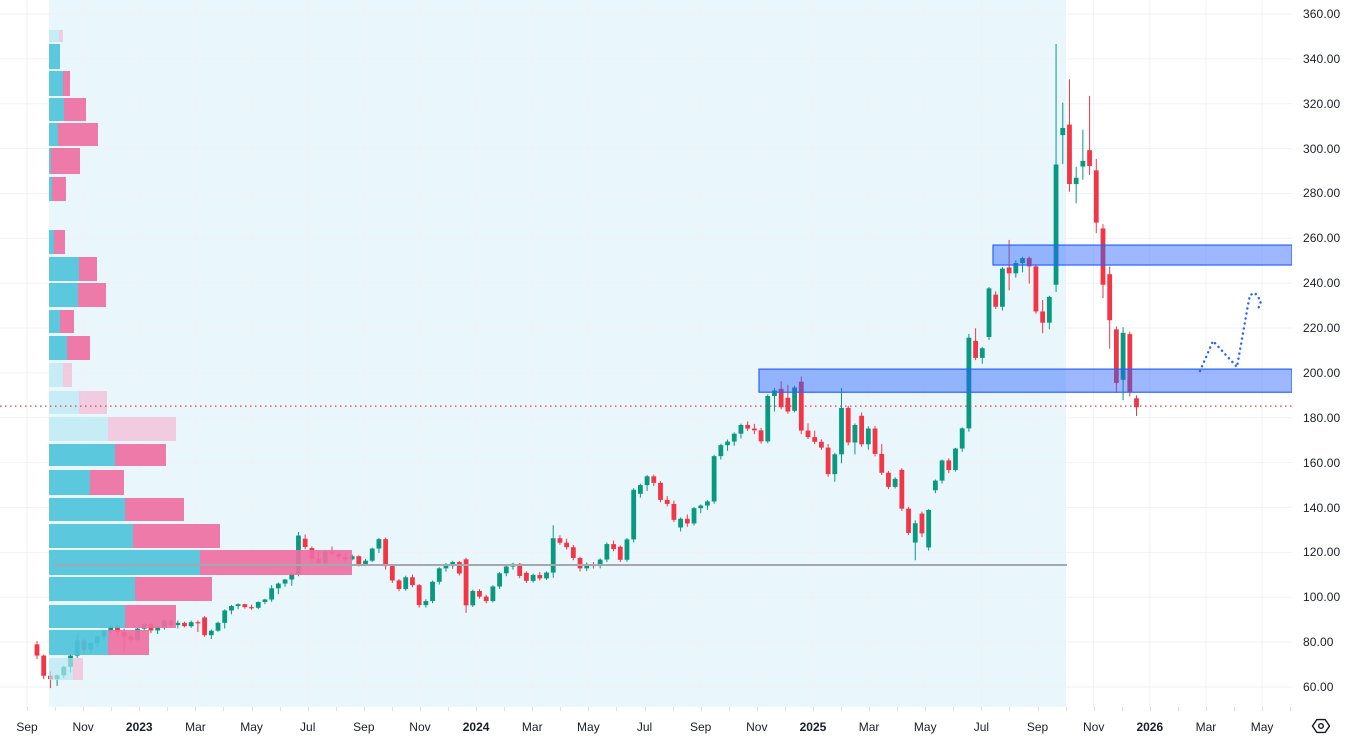  Describe the element at coordinates (1321, 726) in the screenshot. I see `hexagon-dot-icon` at that location.